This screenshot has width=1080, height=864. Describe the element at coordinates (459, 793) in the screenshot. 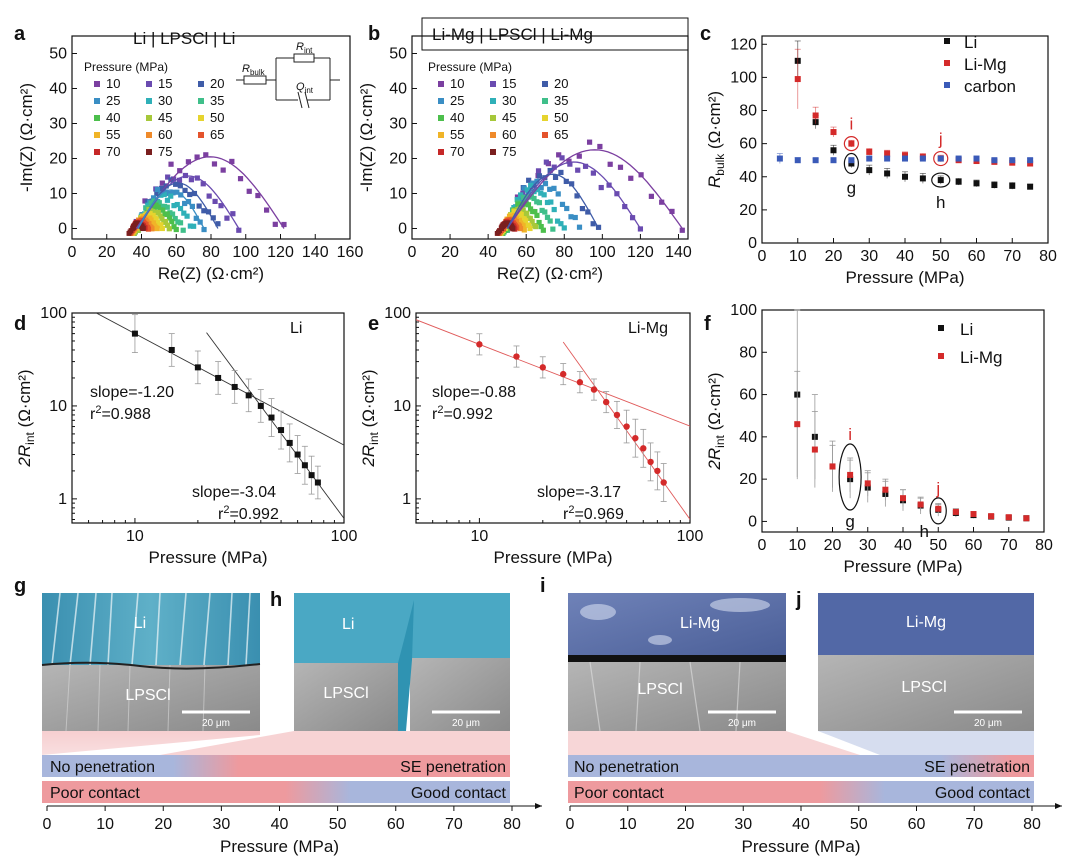

I see `bar-left-row2-right-label: Good contact` at that location.